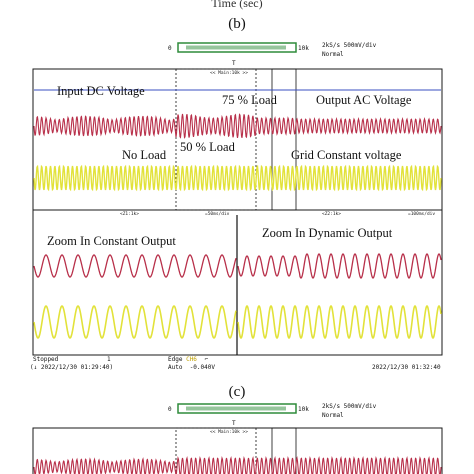 This screenshot has height=474, width=474. I want to click on annotation-zoom-dynamic: Zoom In Dynamic Output, so click(327, 233).